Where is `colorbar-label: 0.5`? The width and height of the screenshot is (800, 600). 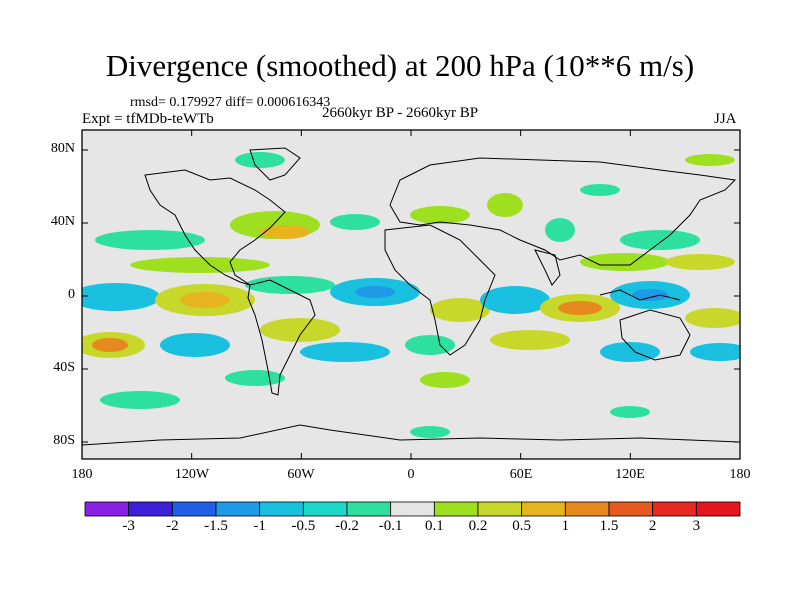 colorbar-label: 0.5 is located at coordinates (522, 526).